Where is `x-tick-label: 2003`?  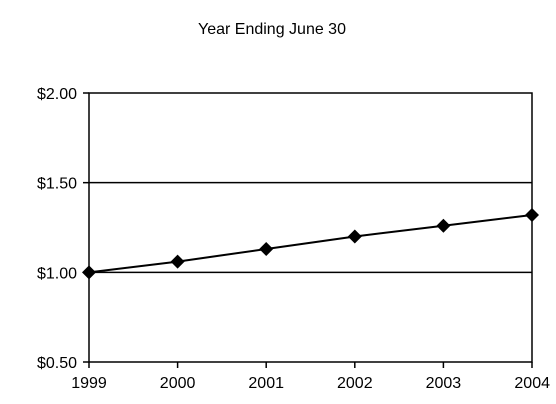 x-tick-label: 2003 is located at coordinates (444, 383).